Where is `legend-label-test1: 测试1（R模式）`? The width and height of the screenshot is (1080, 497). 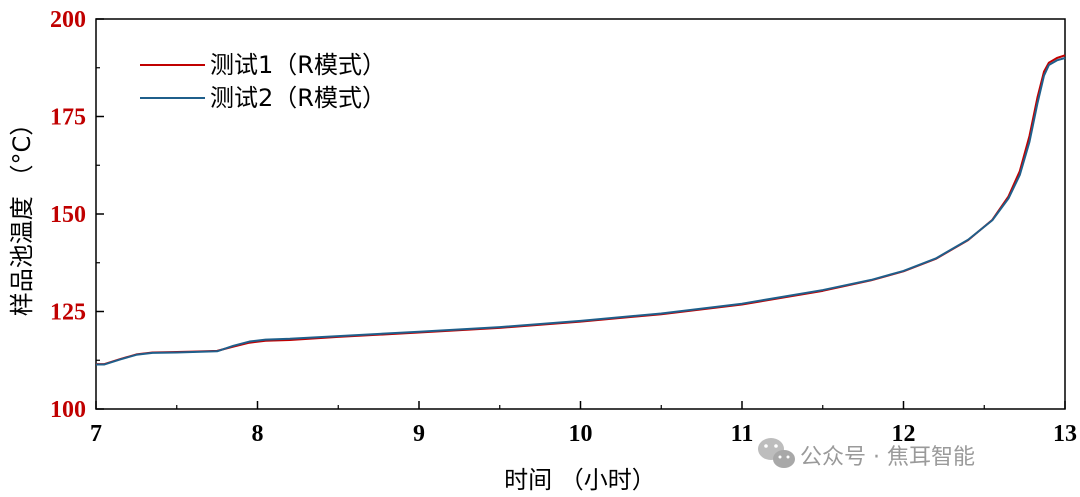
legend-label-test1: 测试1（R模式） is located at coordinates (298, 65).